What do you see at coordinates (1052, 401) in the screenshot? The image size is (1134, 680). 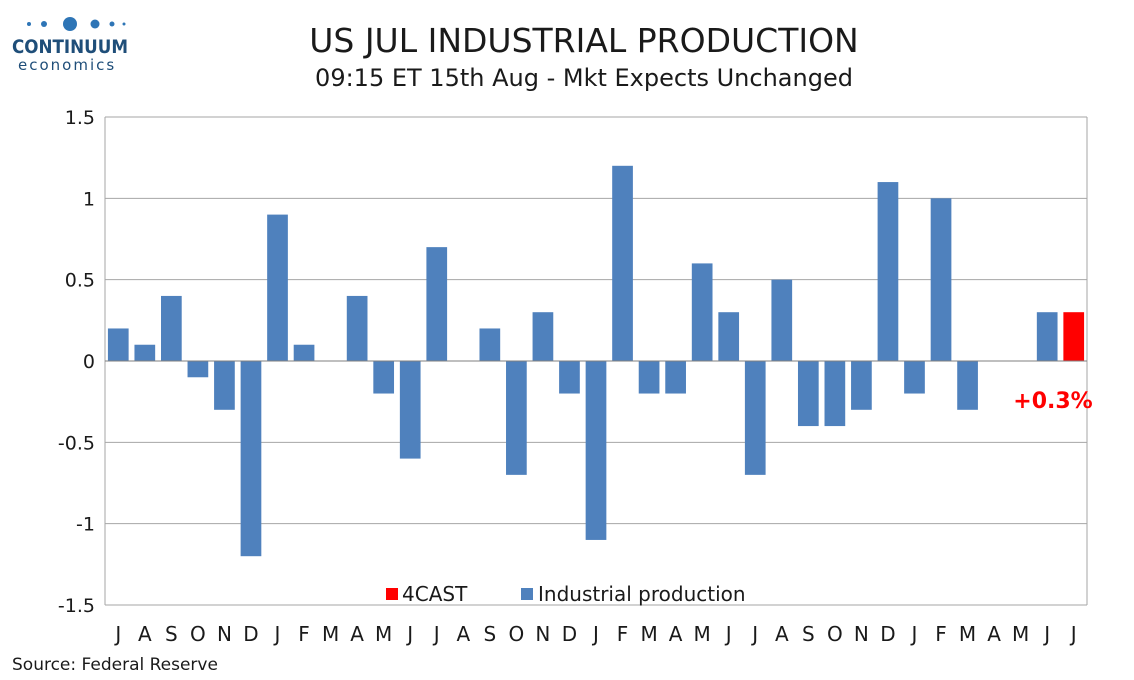 I see `forecast-callout: +0.3%` at bounding box center [1052, 401].